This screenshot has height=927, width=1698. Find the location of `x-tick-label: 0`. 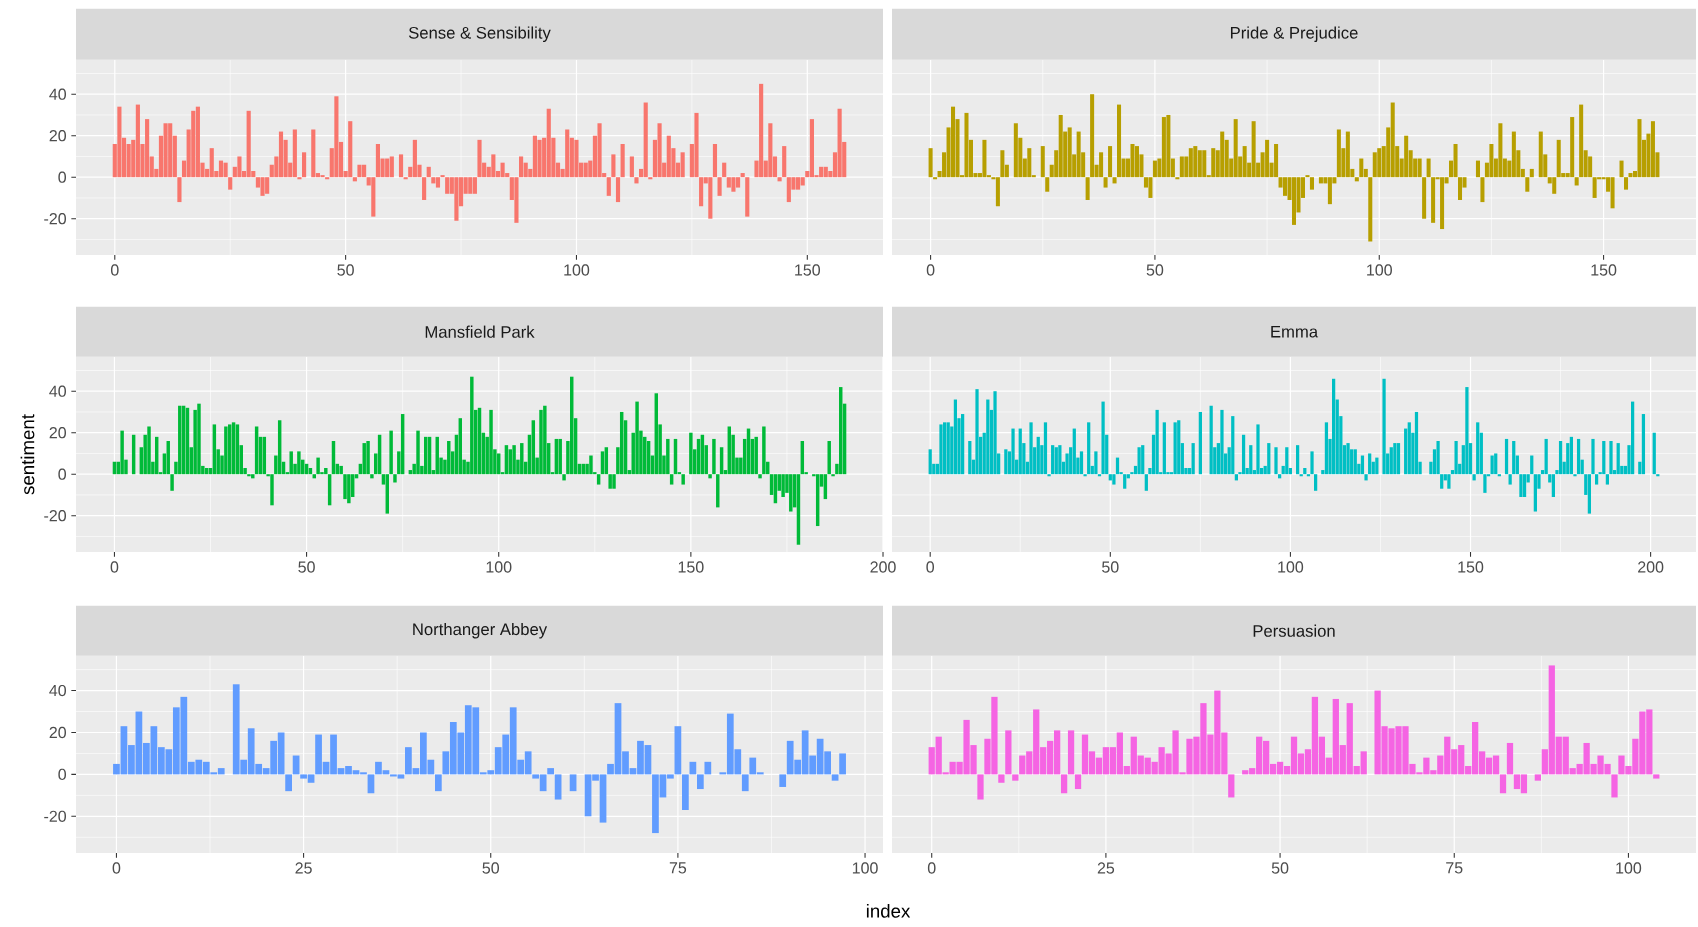

x-tick-label: 0 is located at coordinates (114, 567).